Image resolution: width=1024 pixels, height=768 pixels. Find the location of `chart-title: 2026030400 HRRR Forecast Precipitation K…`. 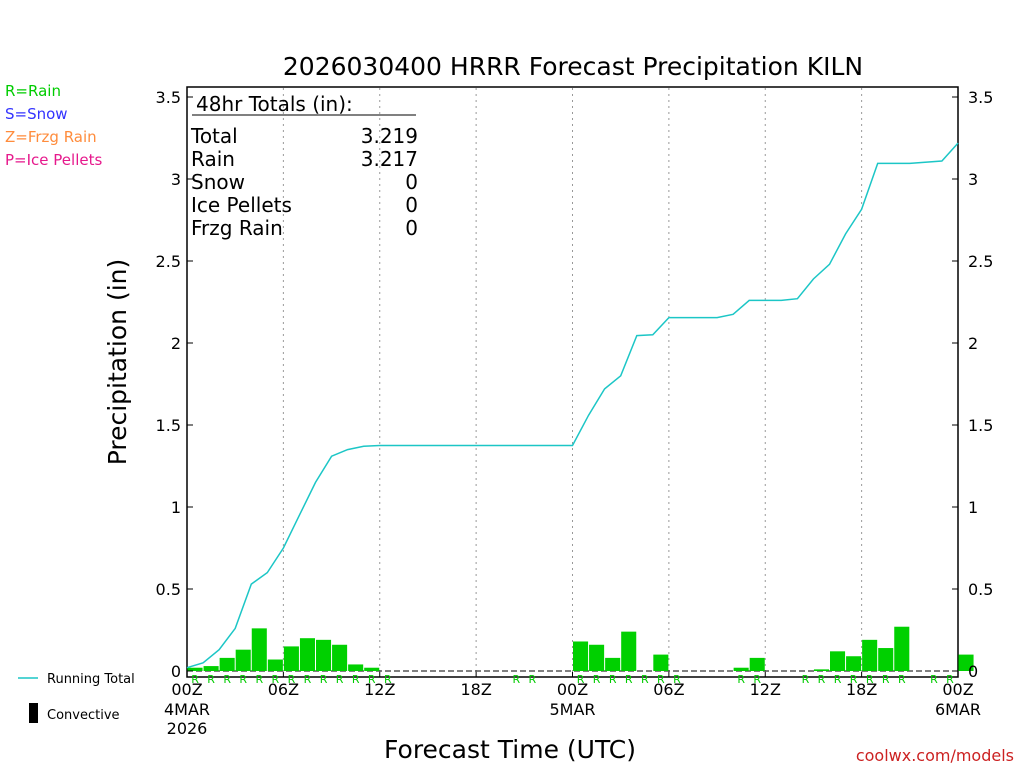

chart-title: 2026030400 HRRR Forecast Precipitation K… is located at coordinates (573, 66).